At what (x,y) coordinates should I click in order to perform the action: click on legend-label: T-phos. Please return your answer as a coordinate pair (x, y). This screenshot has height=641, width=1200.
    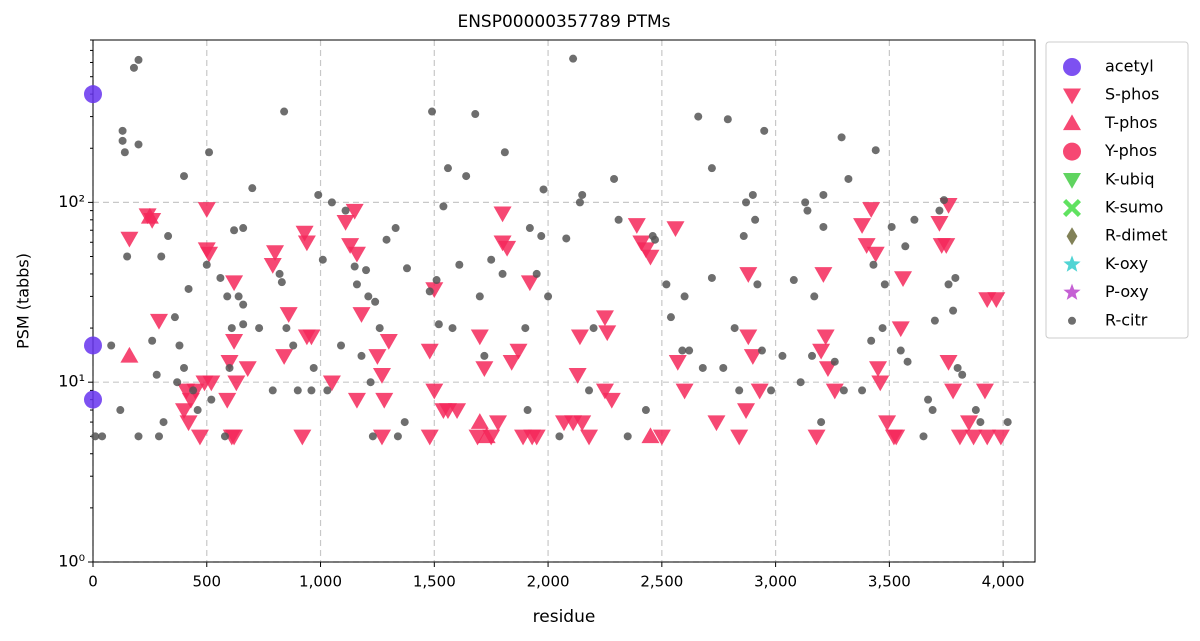
    Looking at the image, I should click on (1131, 122).